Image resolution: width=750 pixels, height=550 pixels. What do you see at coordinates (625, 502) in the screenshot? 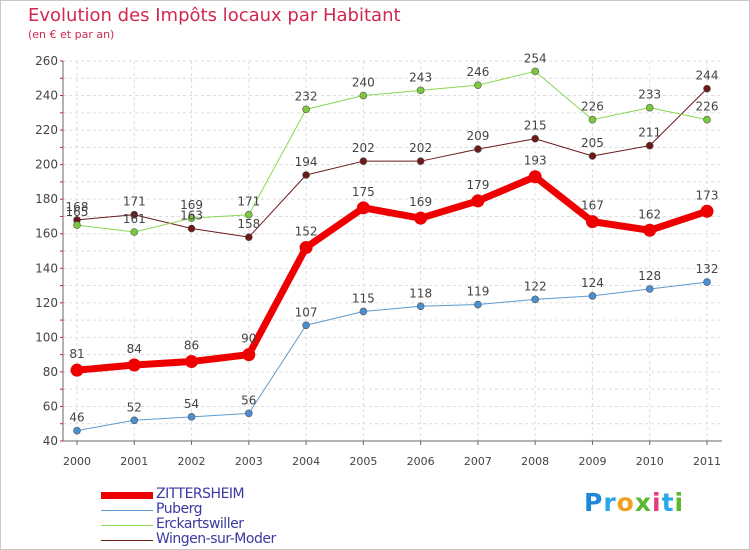
I see `logo-letter: o` at bounding box center [625, 502].